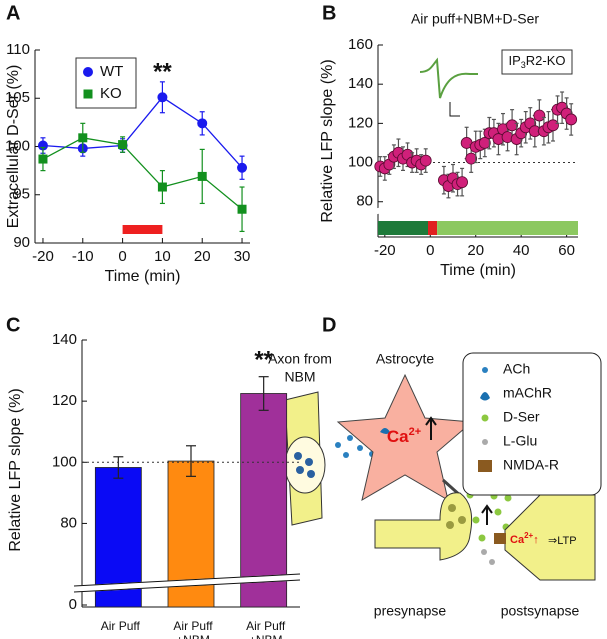 The image size is (607, 639). Describe the element at coordinates (17, 97) in the screenshot. I see `y-tick-label: 105` at that location.